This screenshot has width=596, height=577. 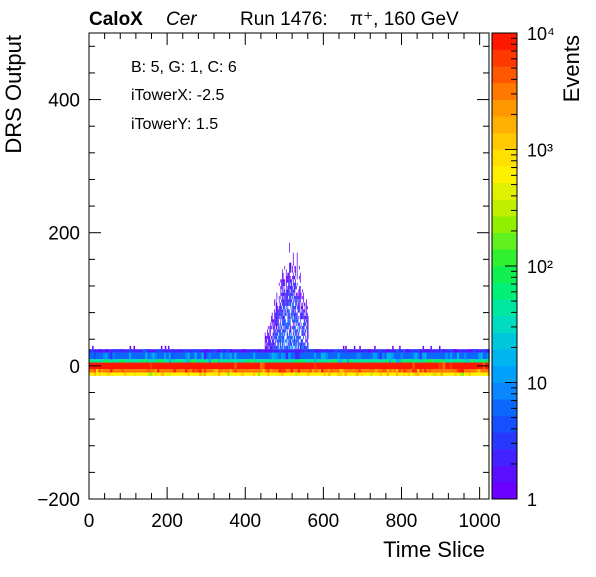 What do you see at coordinates (375, 347) in the screenshot?
I see `outlier-cell` at bounding box center [375, 347].